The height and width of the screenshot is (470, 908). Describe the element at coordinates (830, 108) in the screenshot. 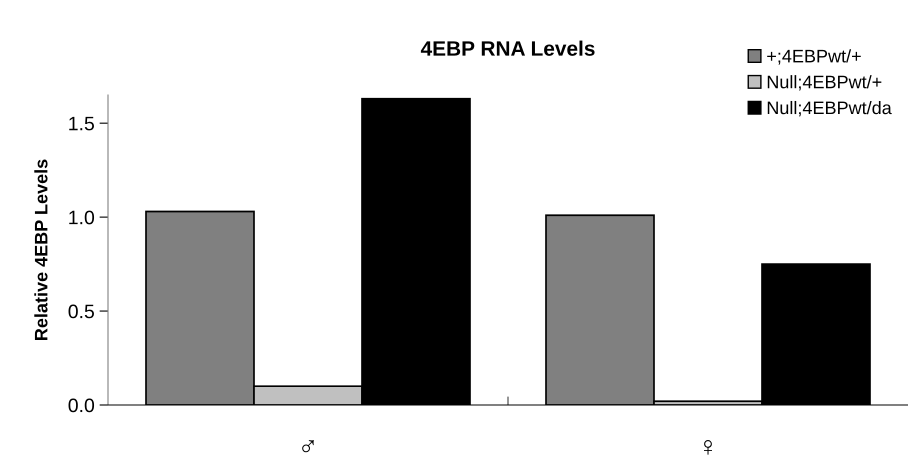

I see `legend-label: Null;4EBPwt/da` at that location.